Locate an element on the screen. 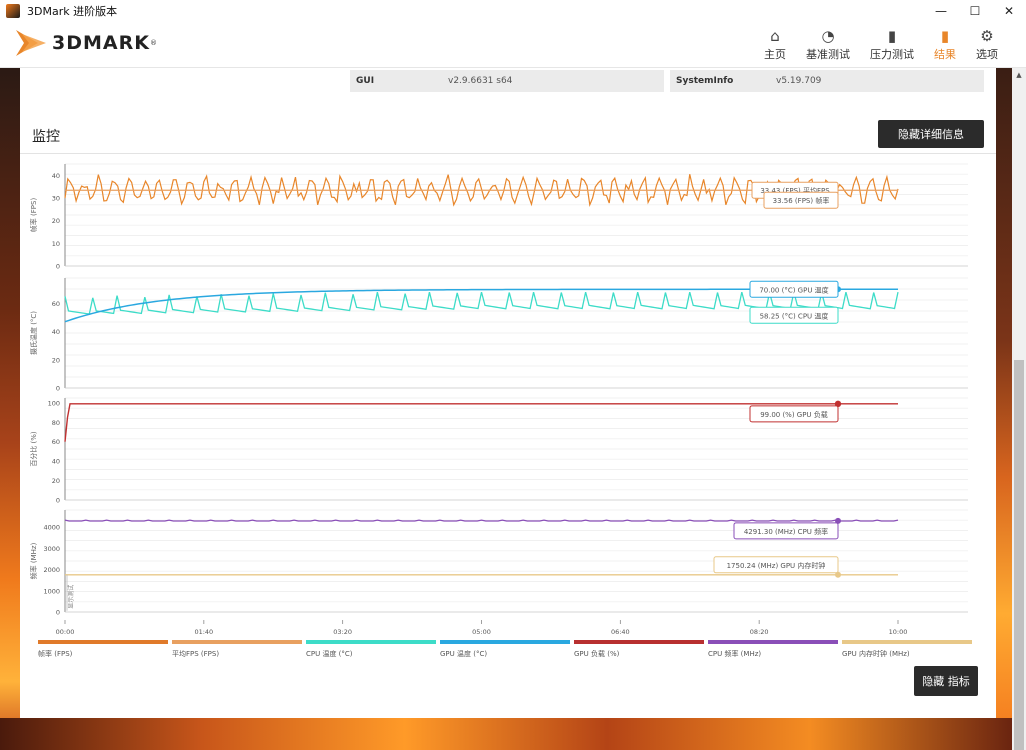 This screenshot has height=750, width=1026. y-tick-label: 80 is located at coordinates (56, 423).